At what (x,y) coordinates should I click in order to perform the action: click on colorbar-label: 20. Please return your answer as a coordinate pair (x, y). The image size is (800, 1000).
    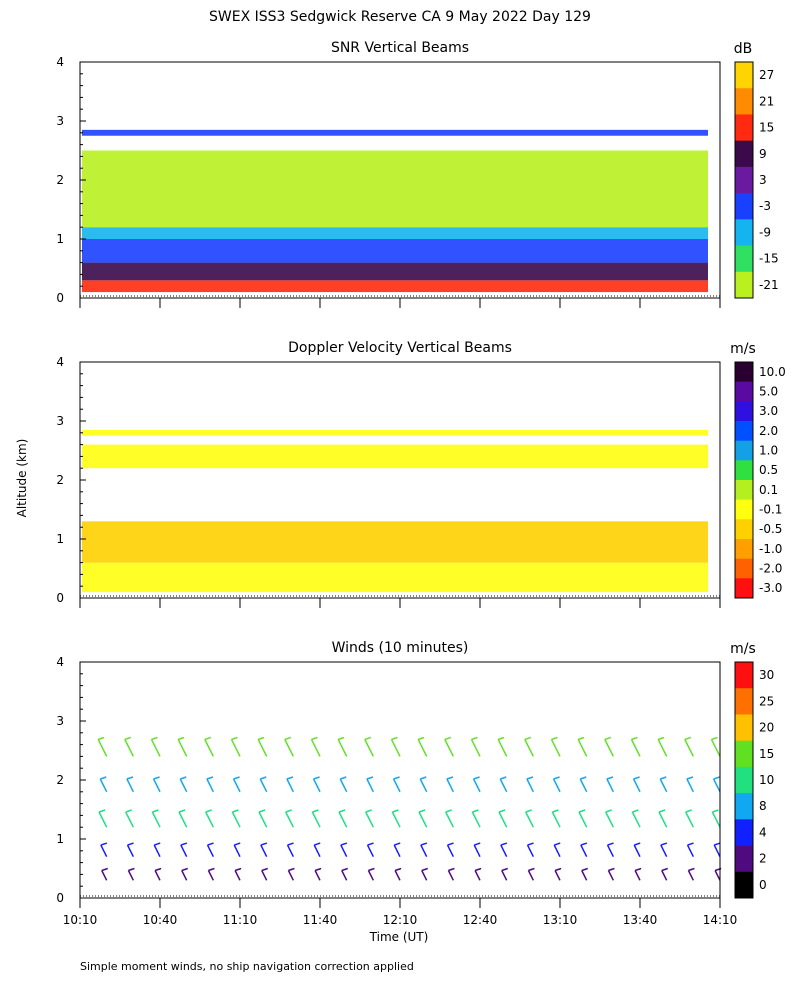
    Looking at the image, I should click on (766, 728).